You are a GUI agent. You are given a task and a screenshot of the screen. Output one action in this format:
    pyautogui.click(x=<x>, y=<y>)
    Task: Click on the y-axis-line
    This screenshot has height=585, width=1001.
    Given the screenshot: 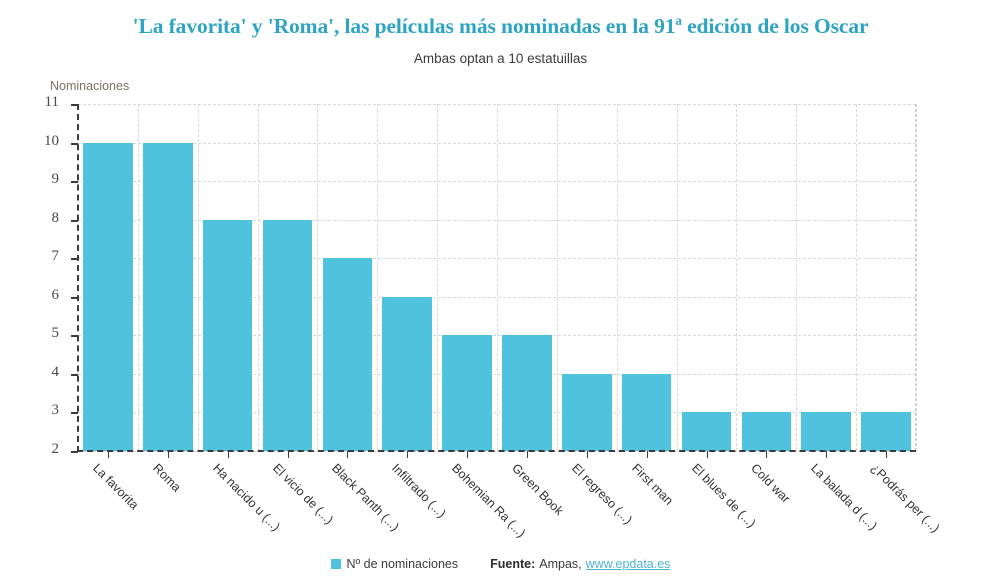 What is the action you would take?
    pyautogui.click(x=78, y=278)
    